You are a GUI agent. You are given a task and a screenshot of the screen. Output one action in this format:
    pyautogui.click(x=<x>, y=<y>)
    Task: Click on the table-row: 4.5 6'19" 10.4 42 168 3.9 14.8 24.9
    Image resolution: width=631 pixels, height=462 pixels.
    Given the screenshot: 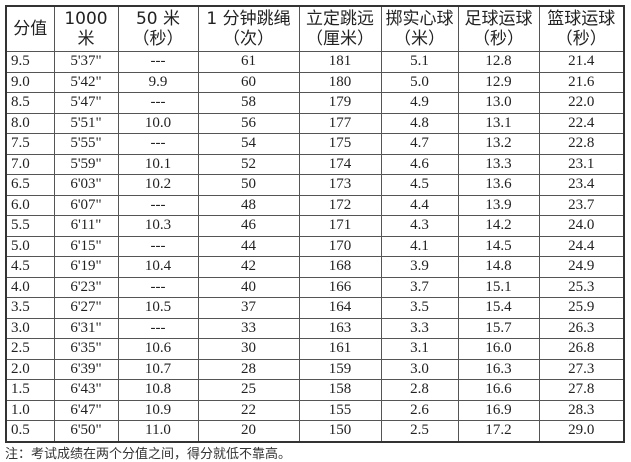 What is the action you would take?
    pyautogui.click(x=315, y=267)
    